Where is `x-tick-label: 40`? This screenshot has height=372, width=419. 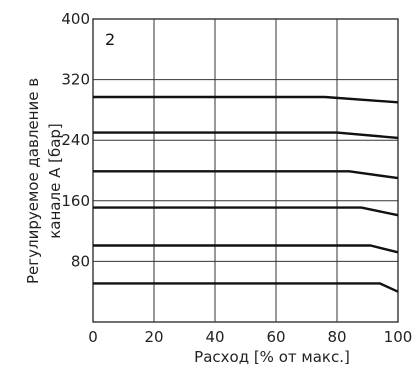
x-tick-label: 40 is located at coordinates (214, 337).